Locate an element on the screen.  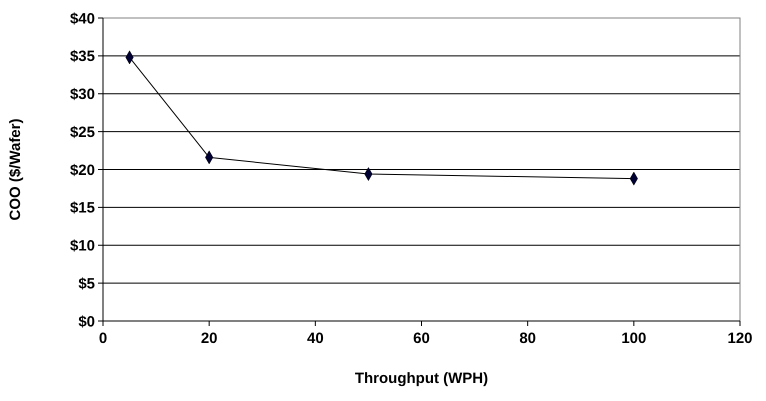
y-tick-label: $0 is located at coordinates (86, 321).